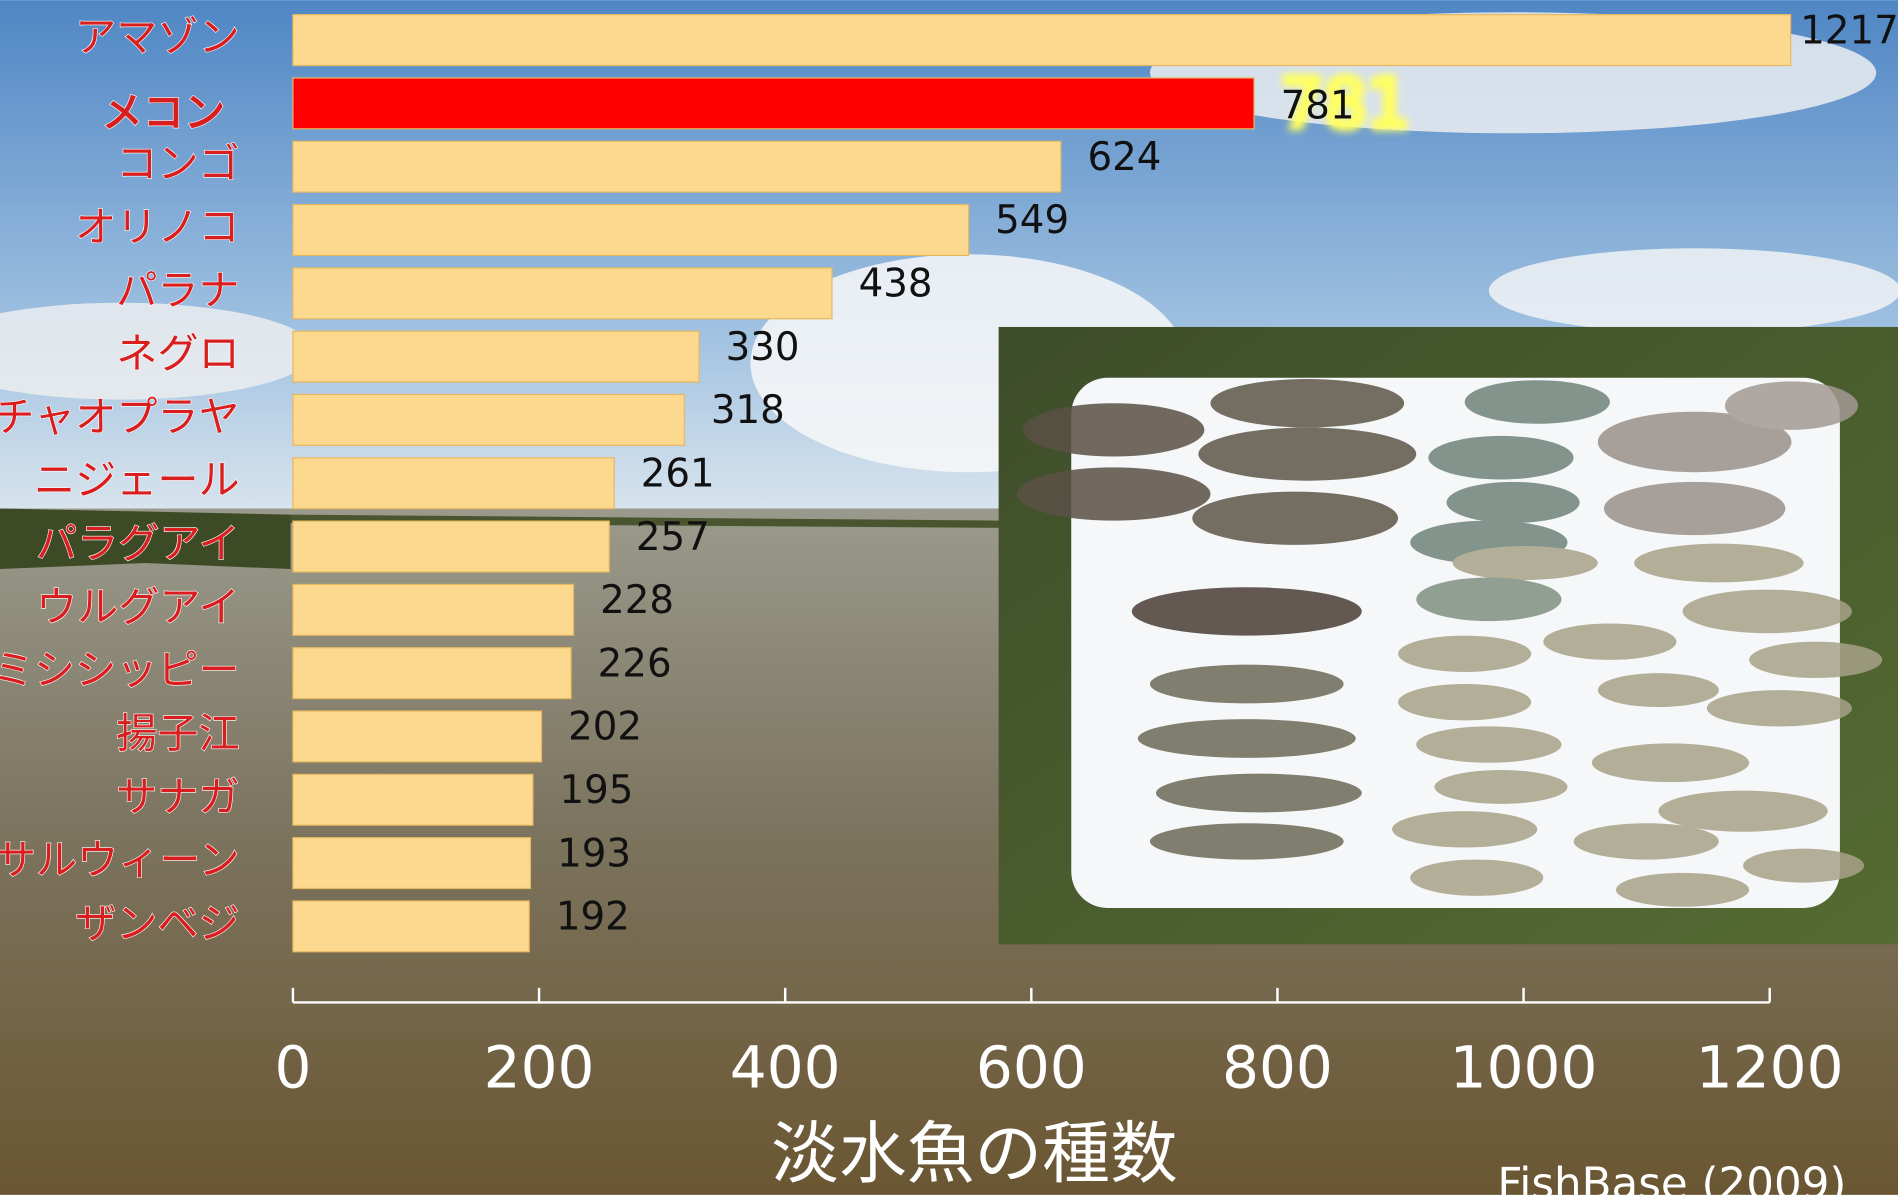  I want to click on category-label: ウルグアイ, so click(138, 607).